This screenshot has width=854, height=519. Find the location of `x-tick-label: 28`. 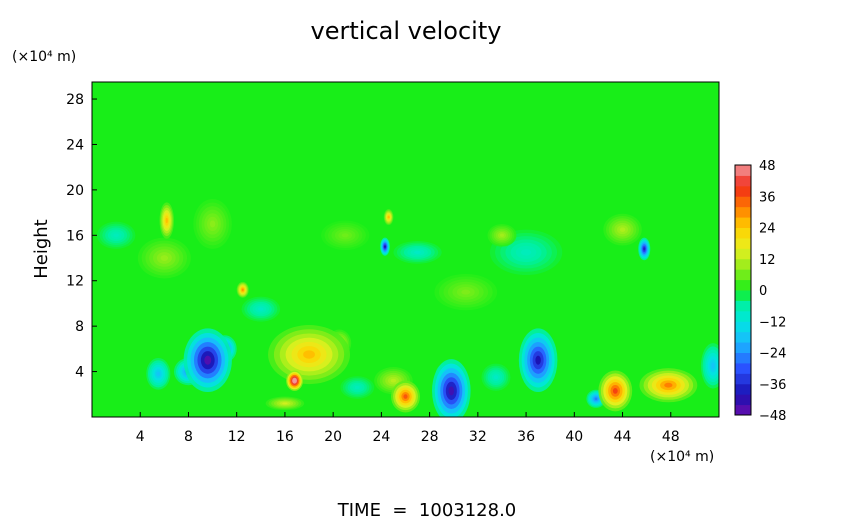

x-tick-label: 28 is located at coordinates (430, 437).